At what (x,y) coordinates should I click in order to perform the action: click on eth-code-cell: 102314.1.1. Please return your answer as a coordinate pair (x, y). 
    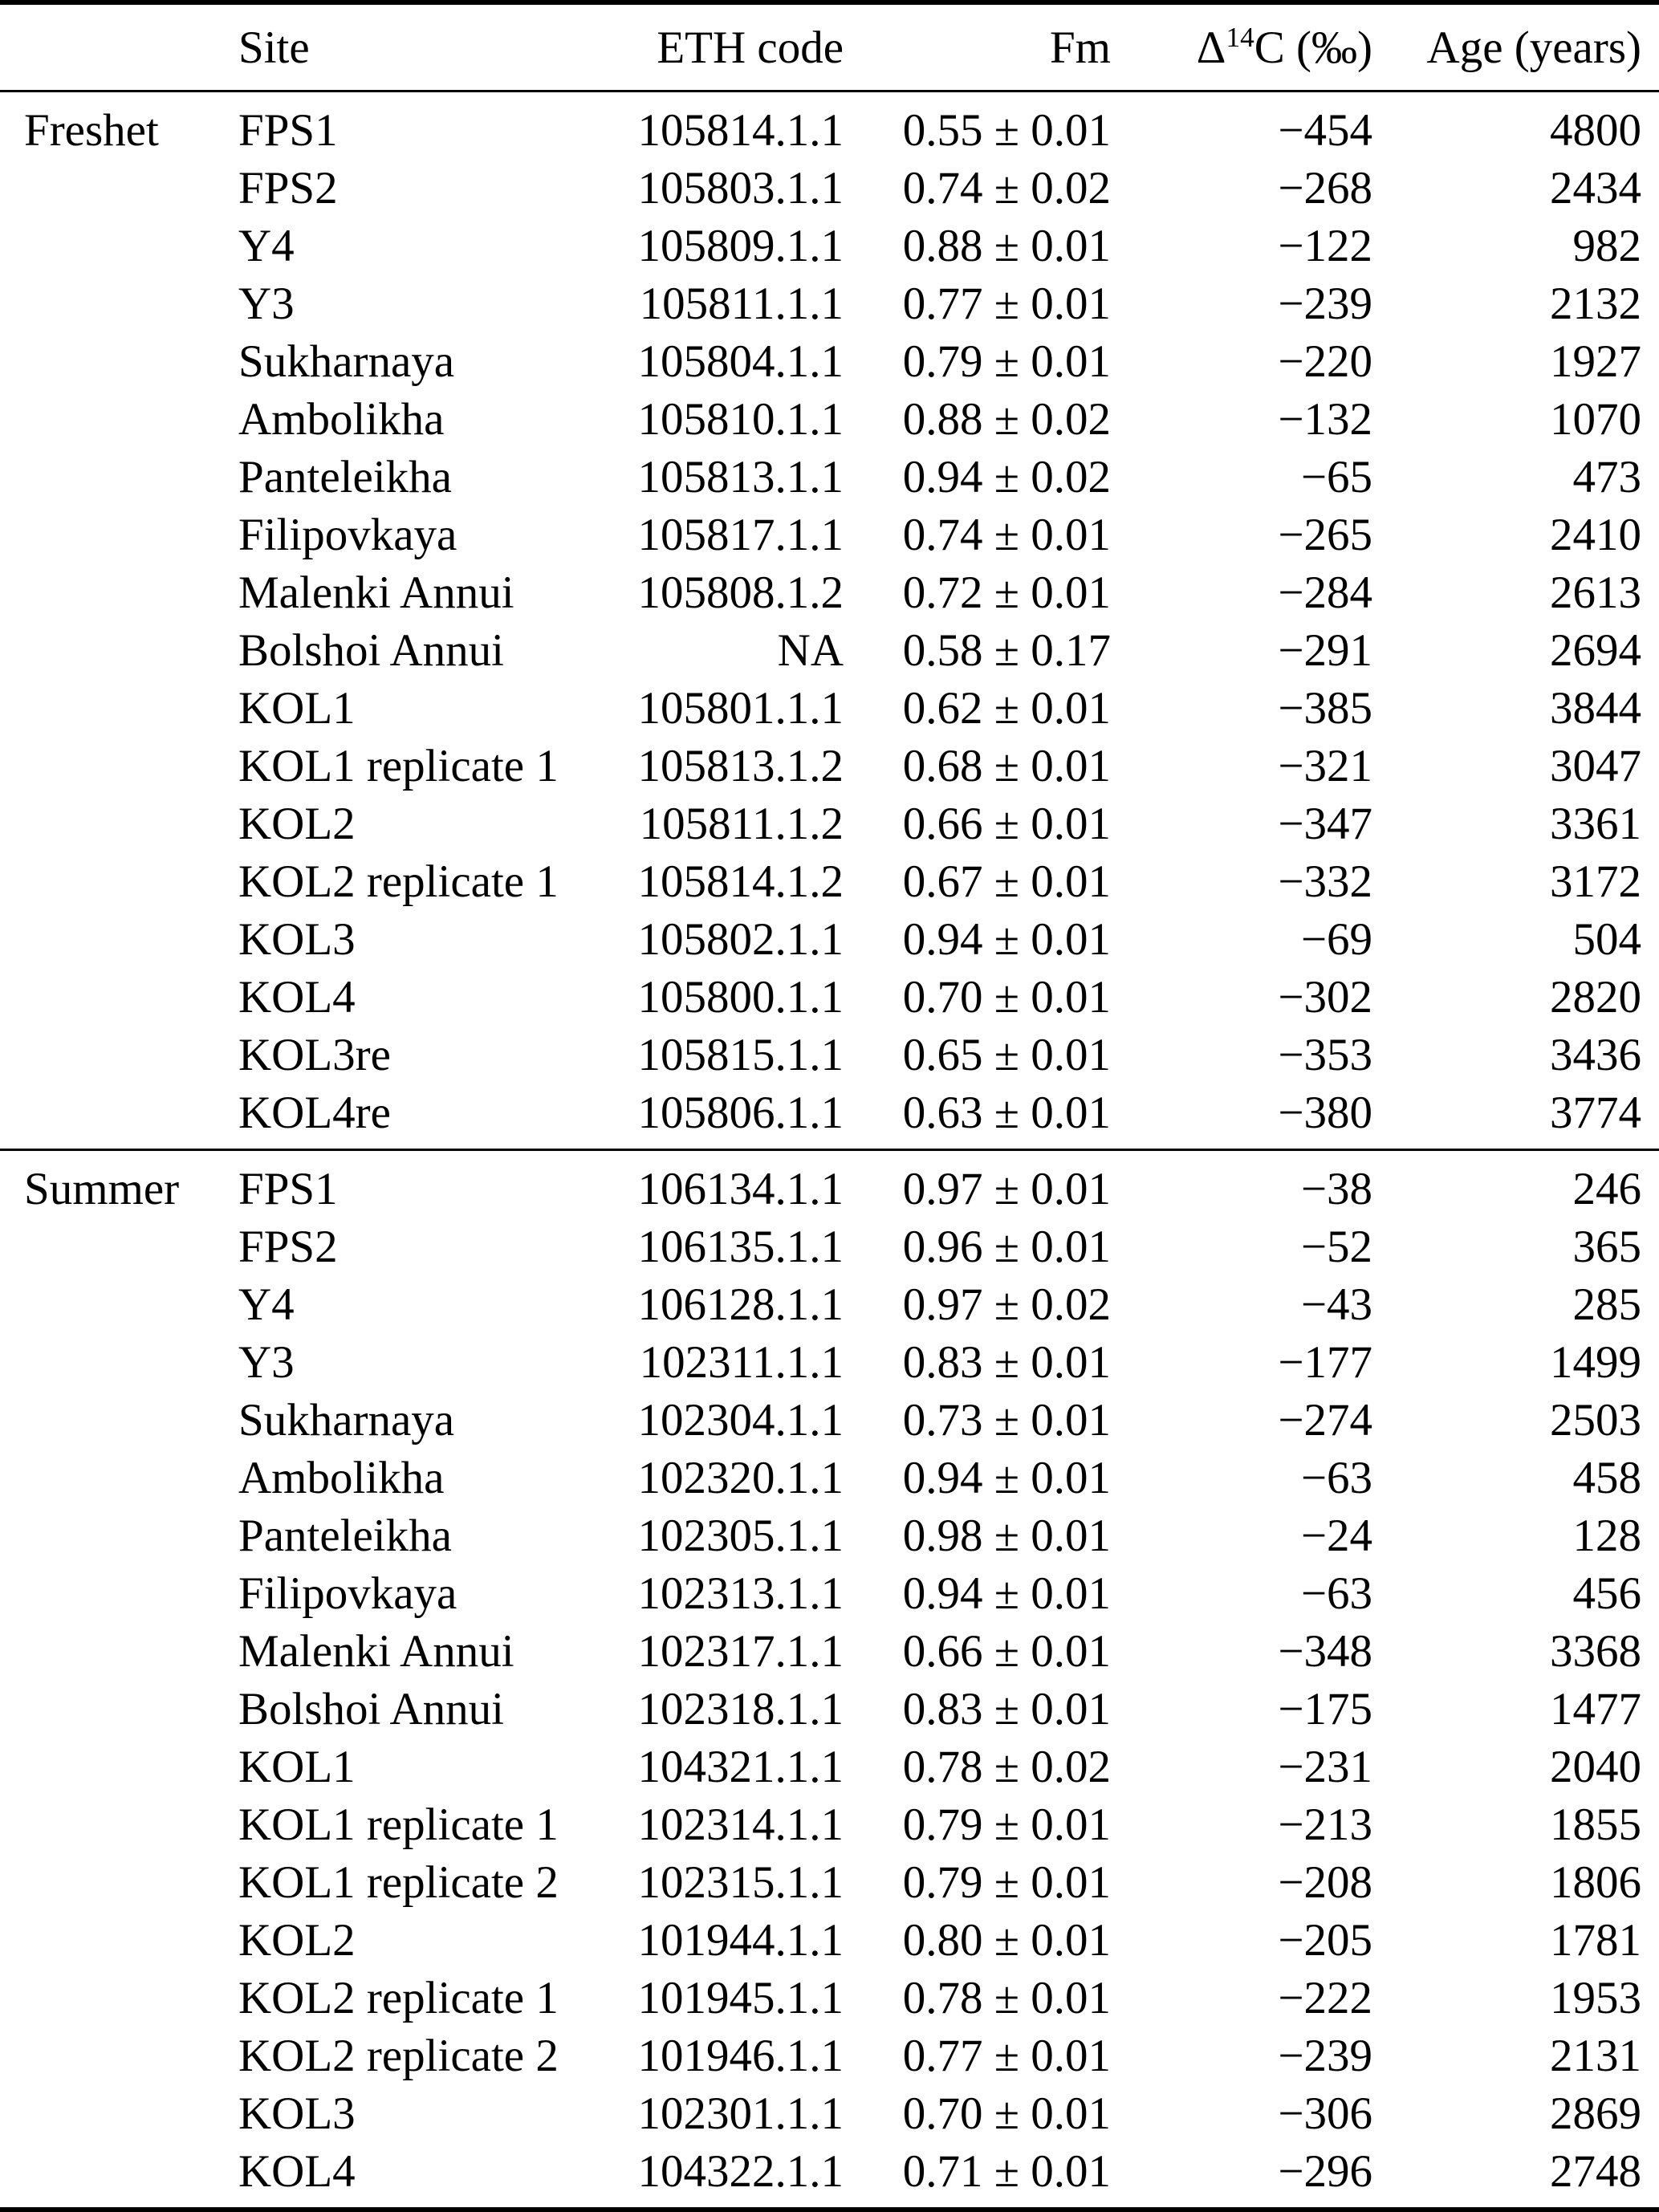
    Looking at the image, I should click on (740, 1825).